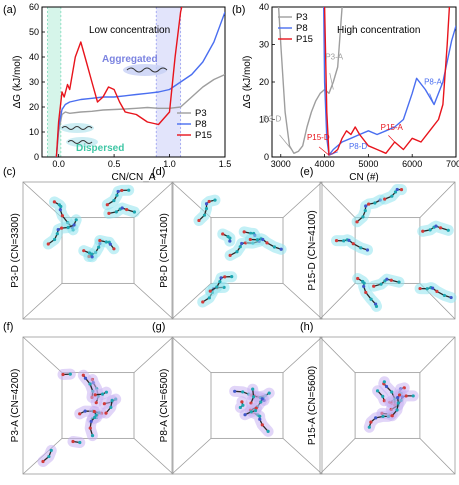  I want to click on point-label: P3-D, so click(272, 118).